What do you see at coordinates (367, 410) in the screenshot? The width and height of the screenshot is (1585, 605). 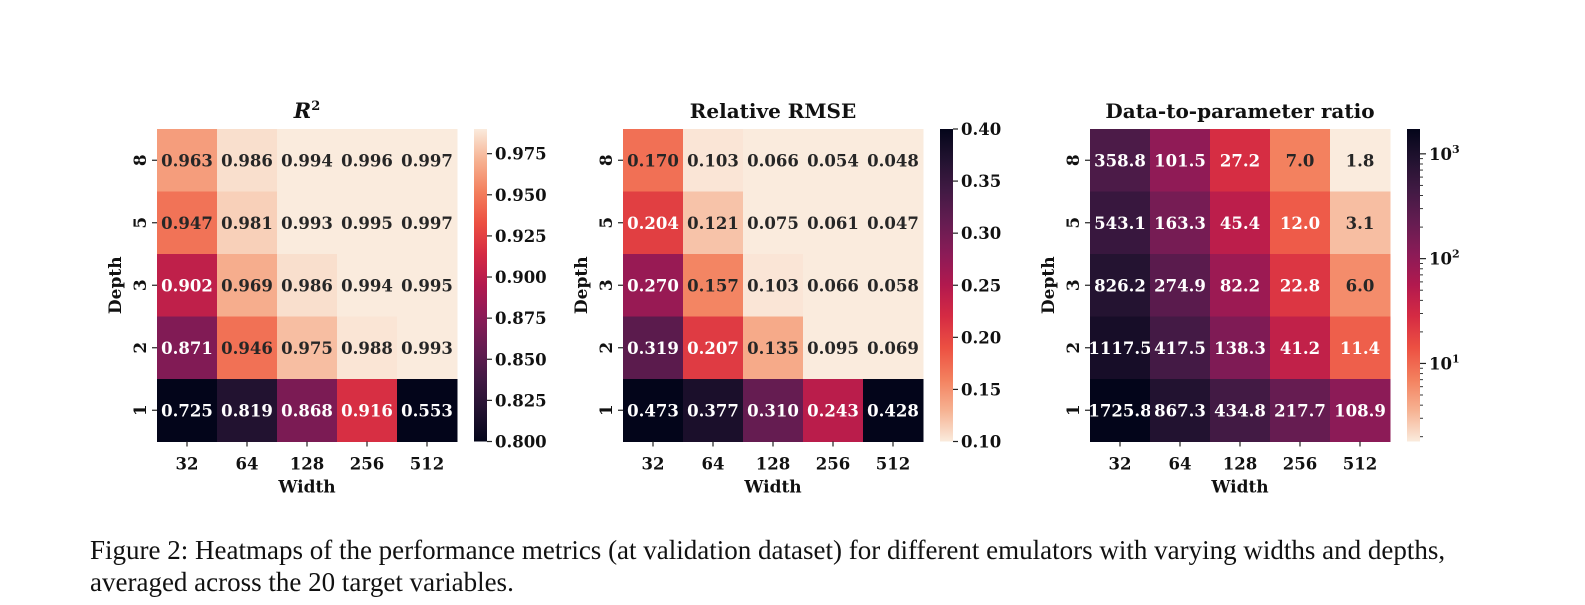 I see `cell-label: 0.916` at bounding box center [367, 410].